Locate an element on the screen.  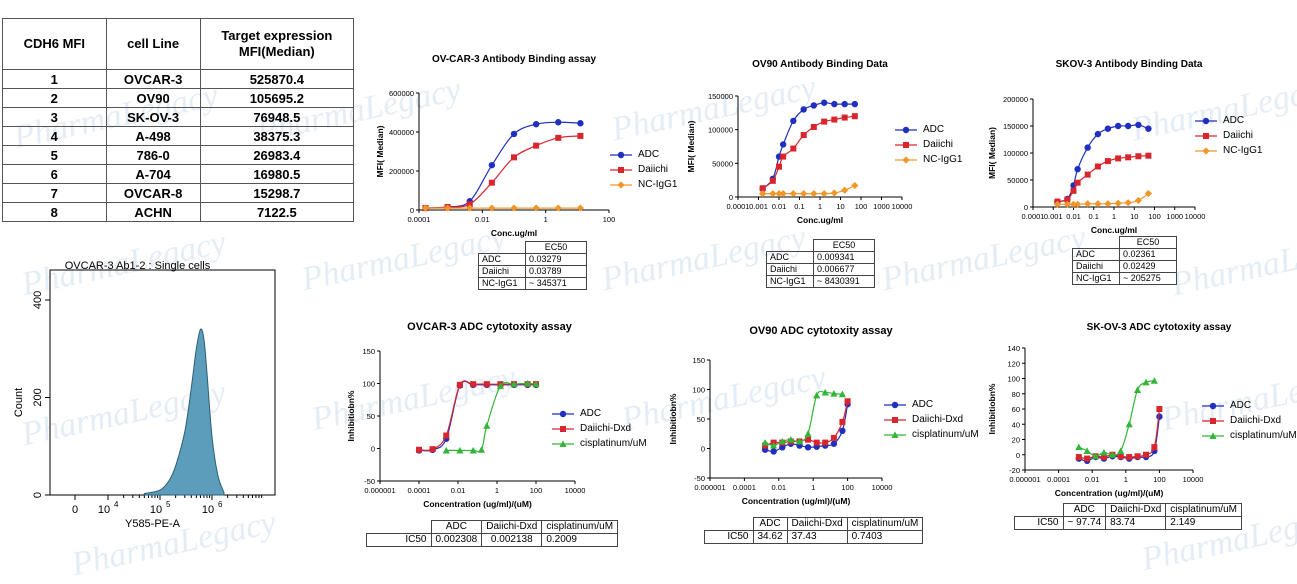
chart-title: OVCAR-3 Ab1-2 : Single cells is located at coordinates (138, 266).